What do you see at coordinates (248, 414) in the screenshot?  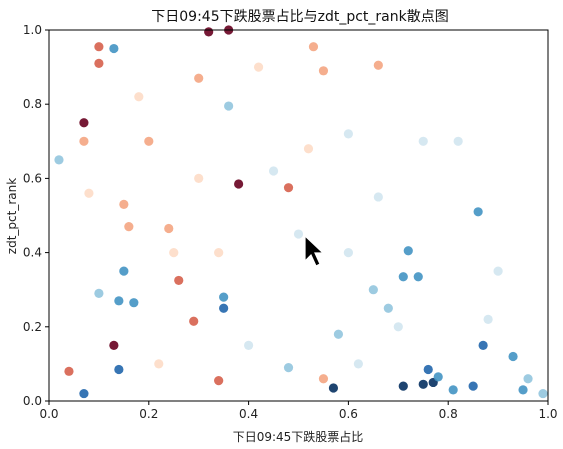 I see `x-tick-label: 0.4` at bounding box center [248, 414].